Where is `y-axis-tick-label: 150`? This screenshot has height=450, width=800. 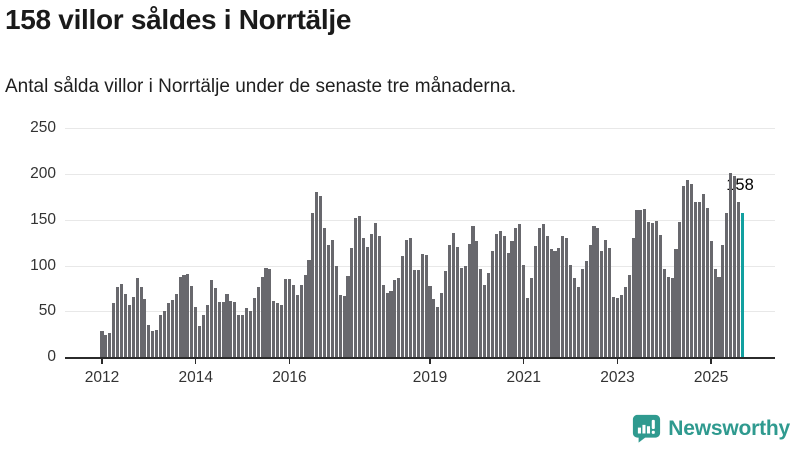 y-axis-tick-label: 150 is located at coordinates (43, 219).